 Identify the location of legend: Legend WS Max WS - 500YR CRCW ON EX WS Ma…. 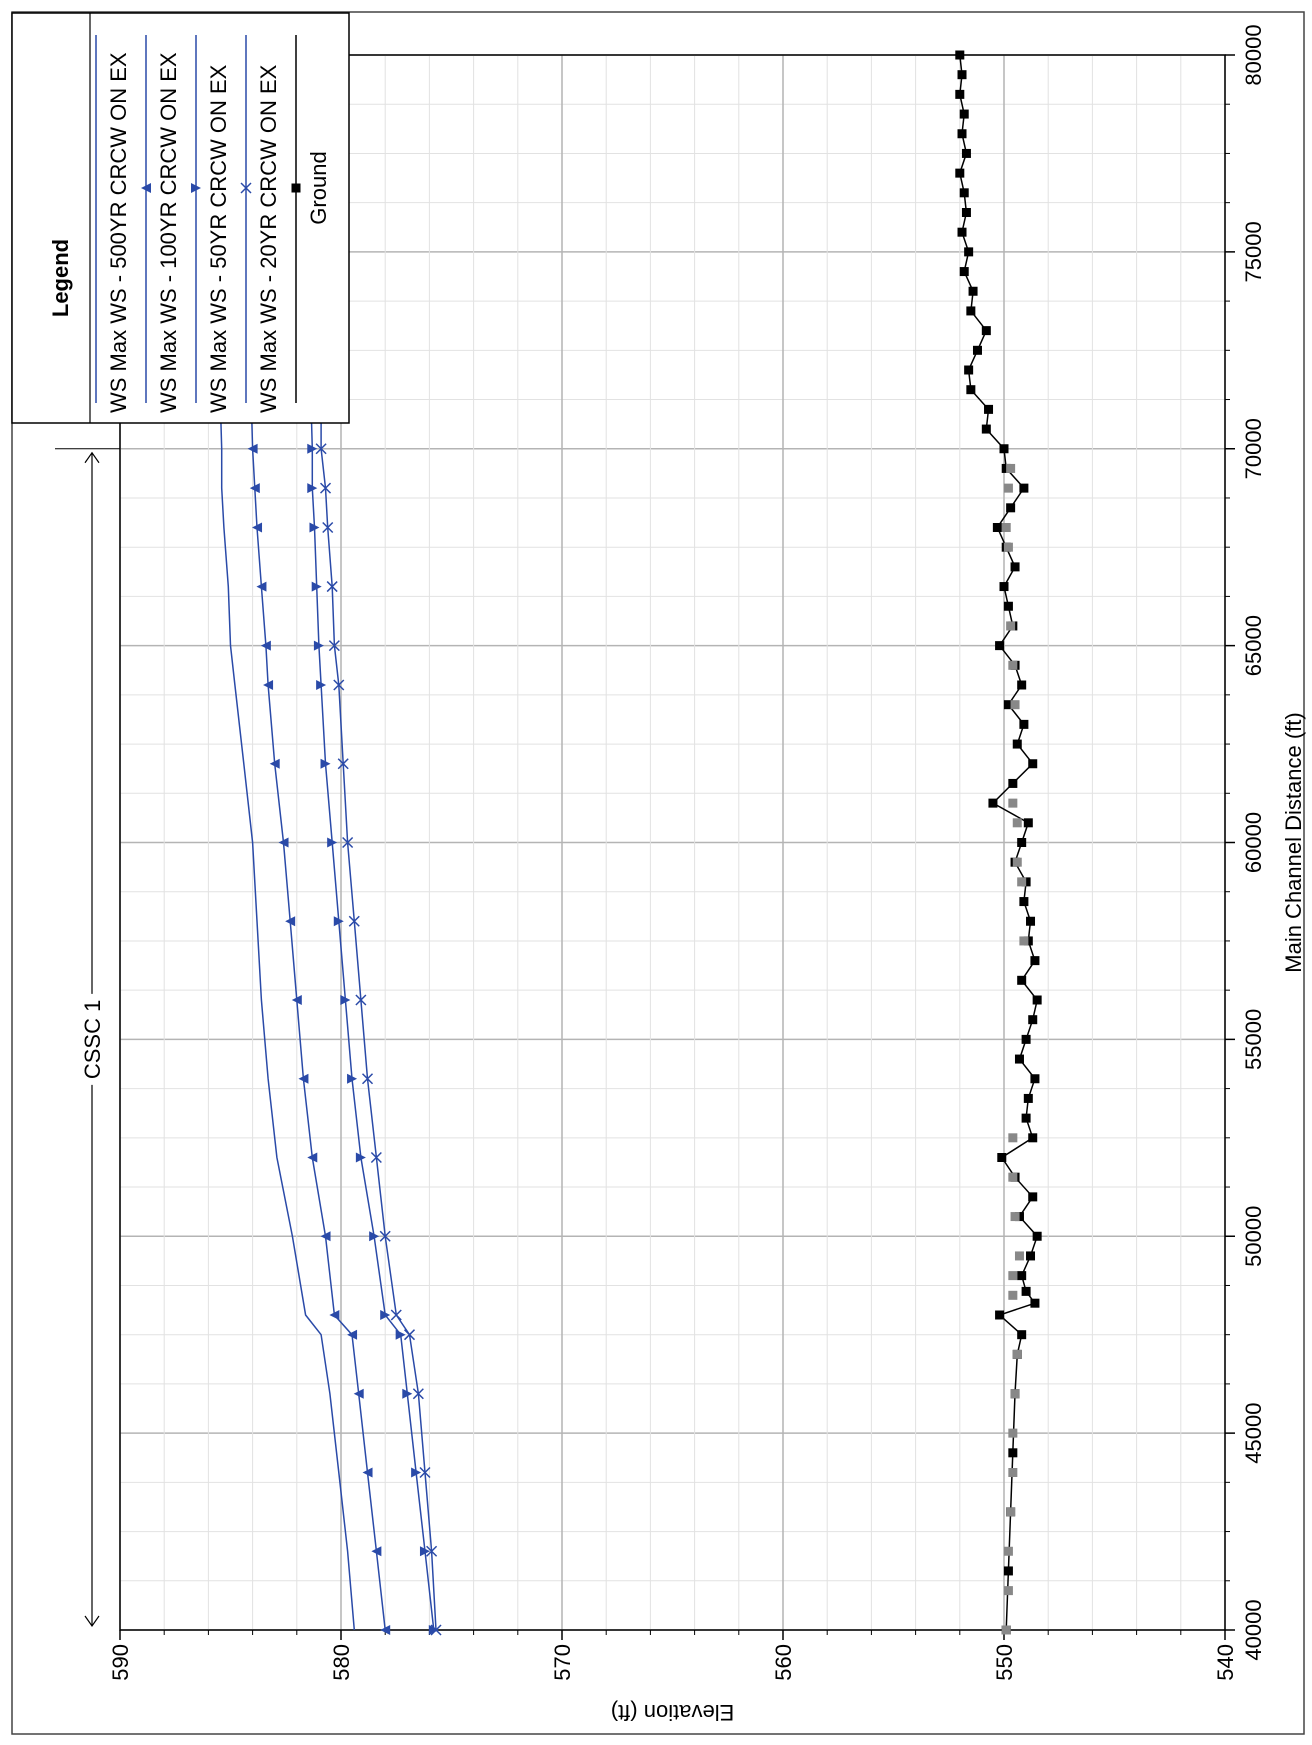
(180, 218).